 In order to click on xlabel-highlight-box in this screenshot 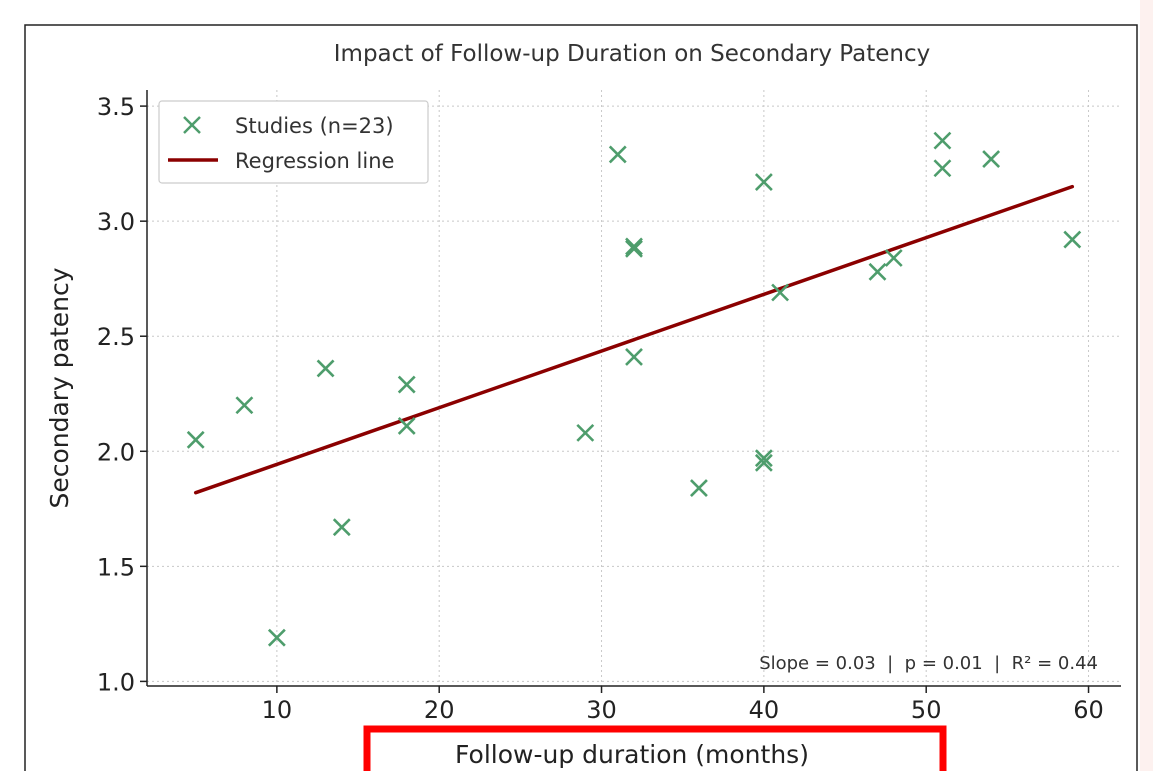, I will do `click(655, 750)`.